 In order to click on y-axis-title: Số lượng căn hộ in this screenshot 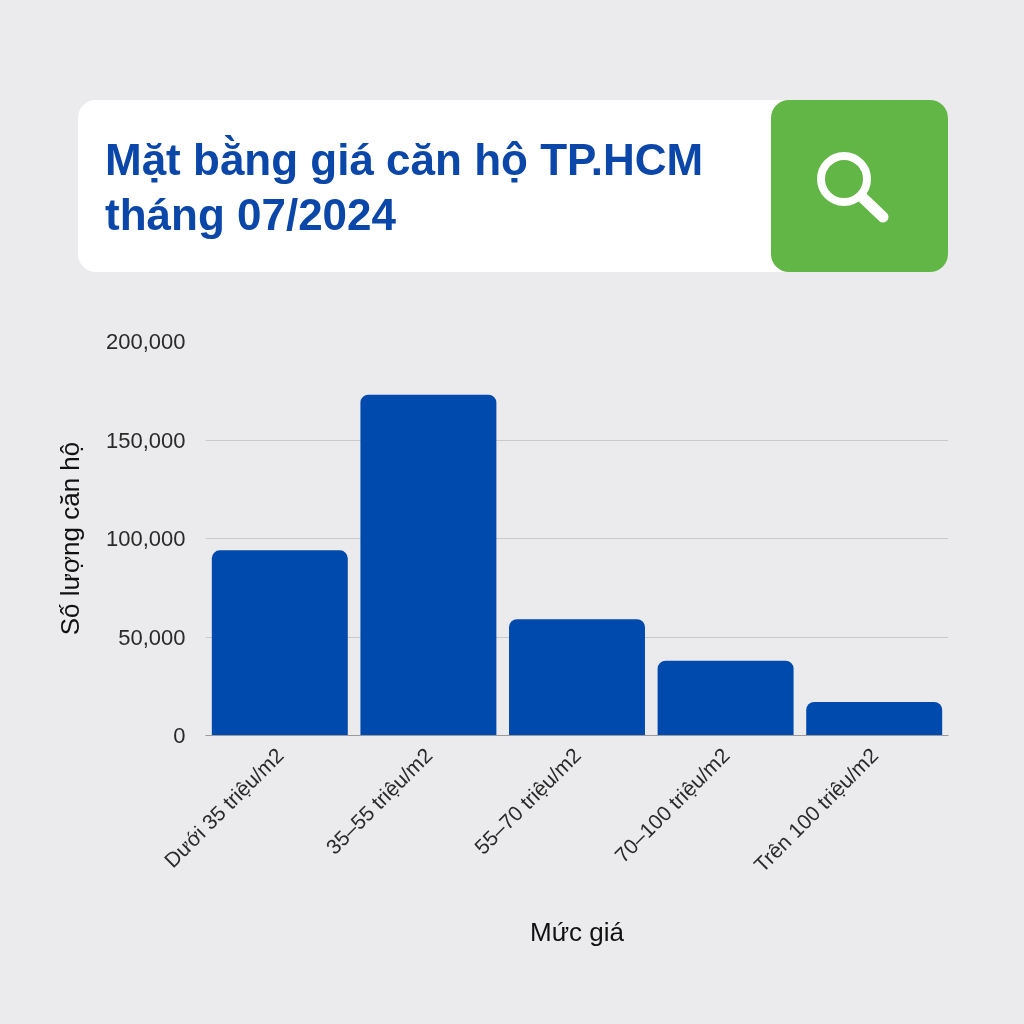, I will do `click(69, 538)`.